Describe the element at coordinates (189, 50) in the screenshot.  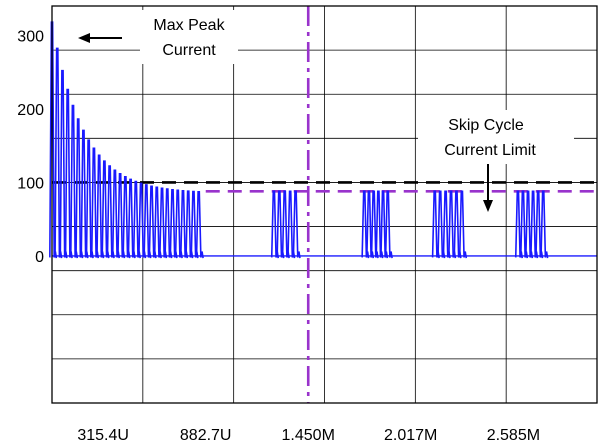
I see `annotation-max-peak-line2: Current` at that location.